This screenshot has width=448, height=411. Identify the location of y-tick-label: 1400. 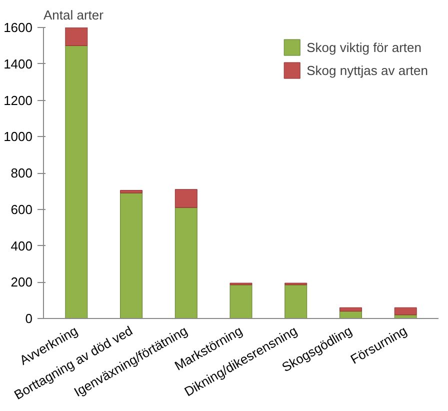
(18, 64).